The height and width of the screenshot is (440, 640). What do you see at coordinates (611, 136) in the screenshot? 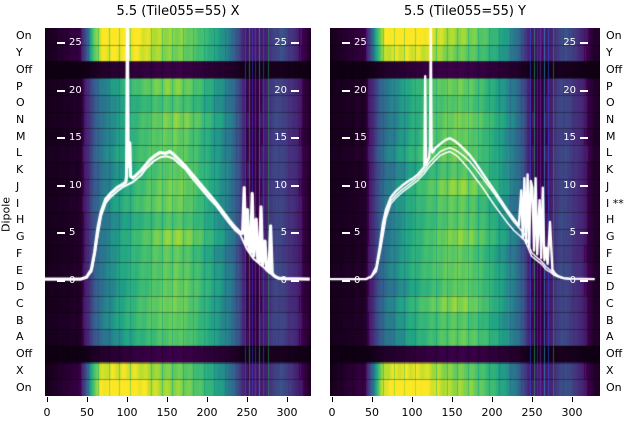
I see `dipole-label-right: M` at bounding box center [611, 136].